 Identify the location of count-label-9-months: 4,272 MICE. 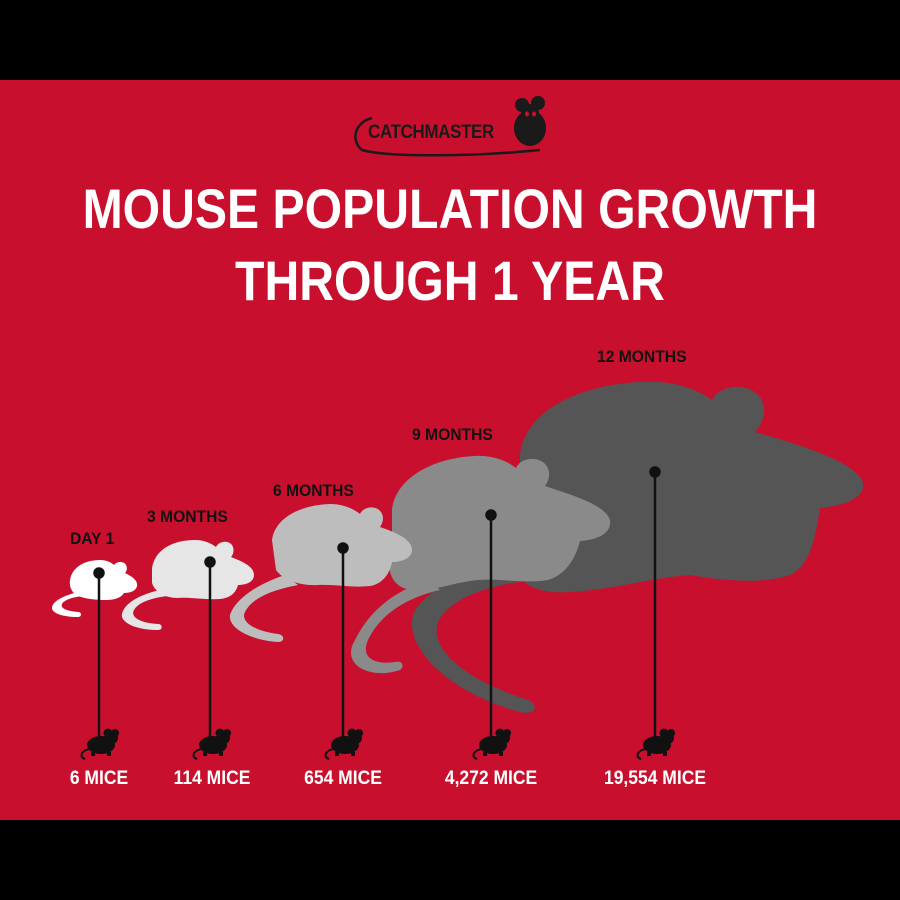
(491, 778).